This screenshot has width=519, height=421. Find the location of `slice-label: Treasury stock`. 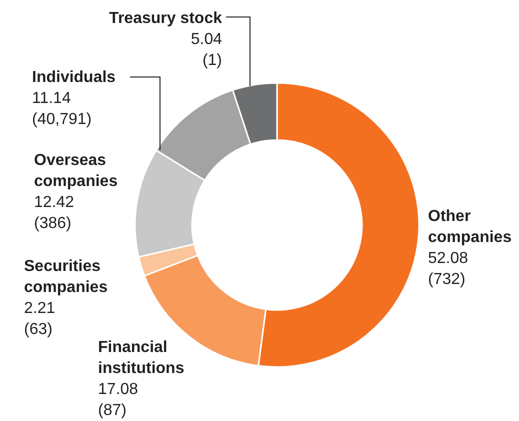

slice-label: Treasury stock is located at coordinates (165, 18).